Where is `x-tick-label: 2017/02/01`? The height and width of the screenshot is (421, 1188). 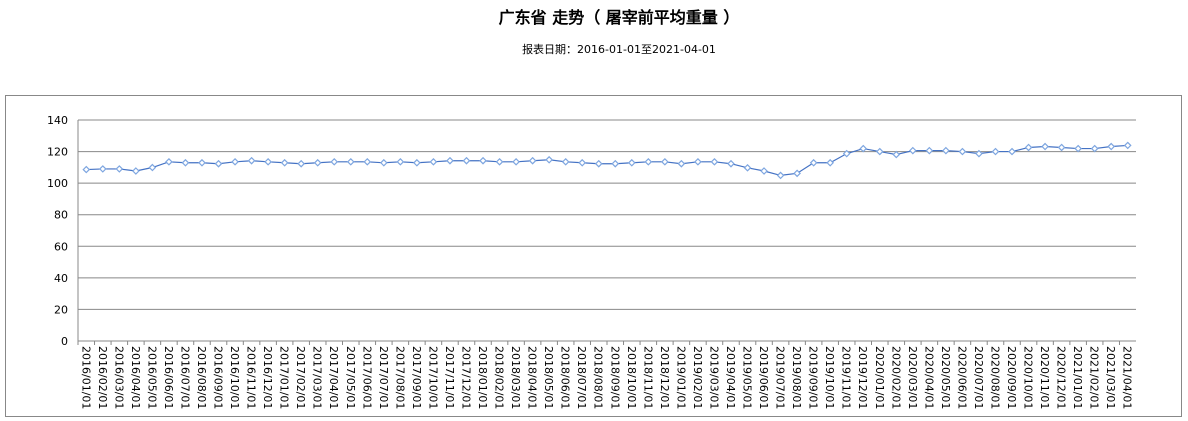 x-tick-label: 2017/02/01 is located at coordinates (300, 377).